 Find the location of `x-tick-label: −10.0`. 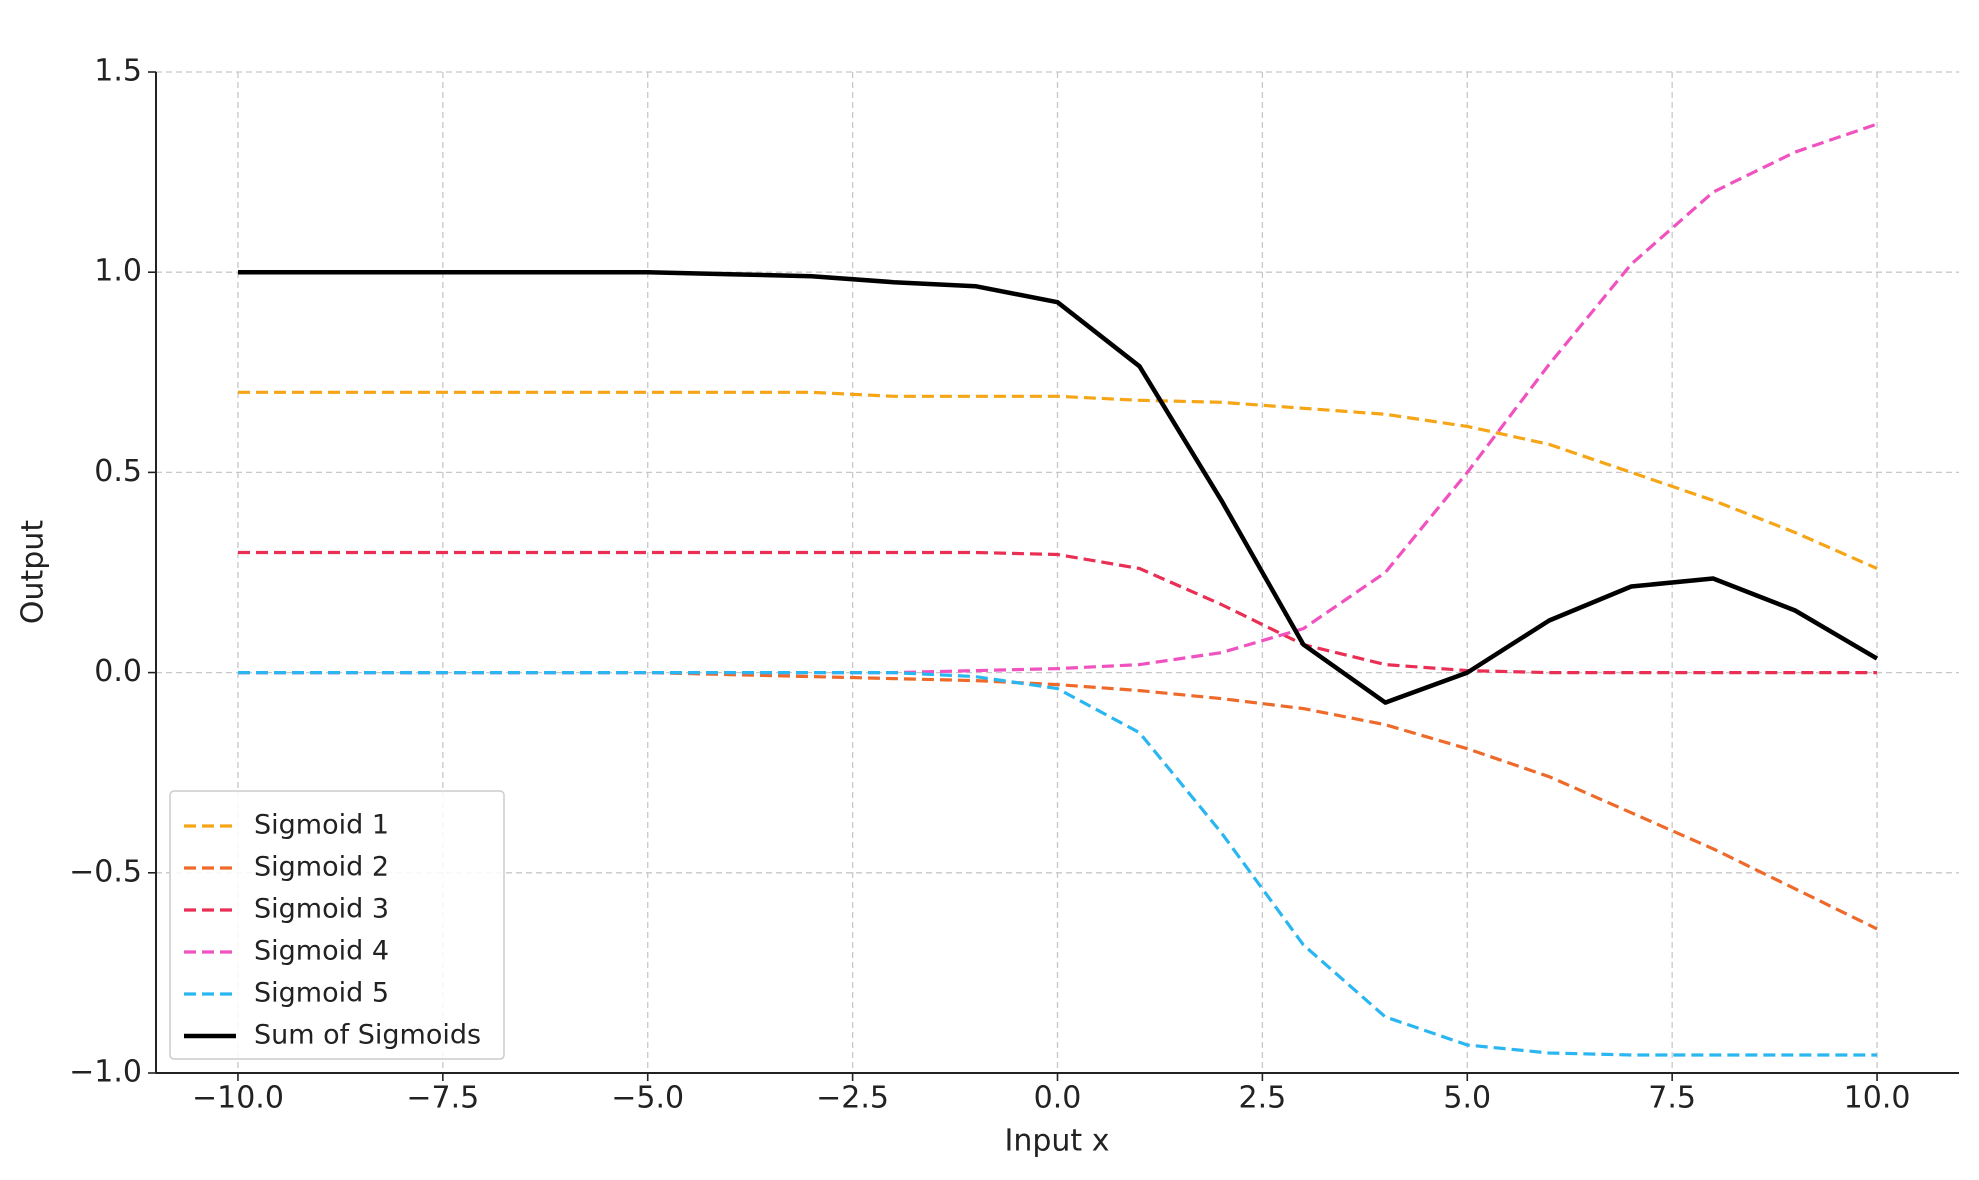

x-tick-label: −10.0 is located at coordinates (238, 1098).